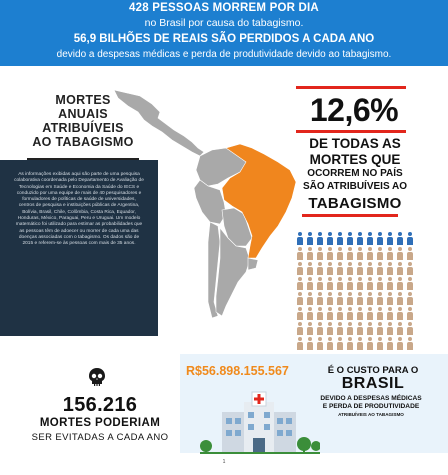 This screenshot has width=448, height=475. What do you see at coordinates (355, 173) in the screenshot?
I see `percent-text-line-3: OCORREM NO PAÍS` at bounding box center [355, 173].